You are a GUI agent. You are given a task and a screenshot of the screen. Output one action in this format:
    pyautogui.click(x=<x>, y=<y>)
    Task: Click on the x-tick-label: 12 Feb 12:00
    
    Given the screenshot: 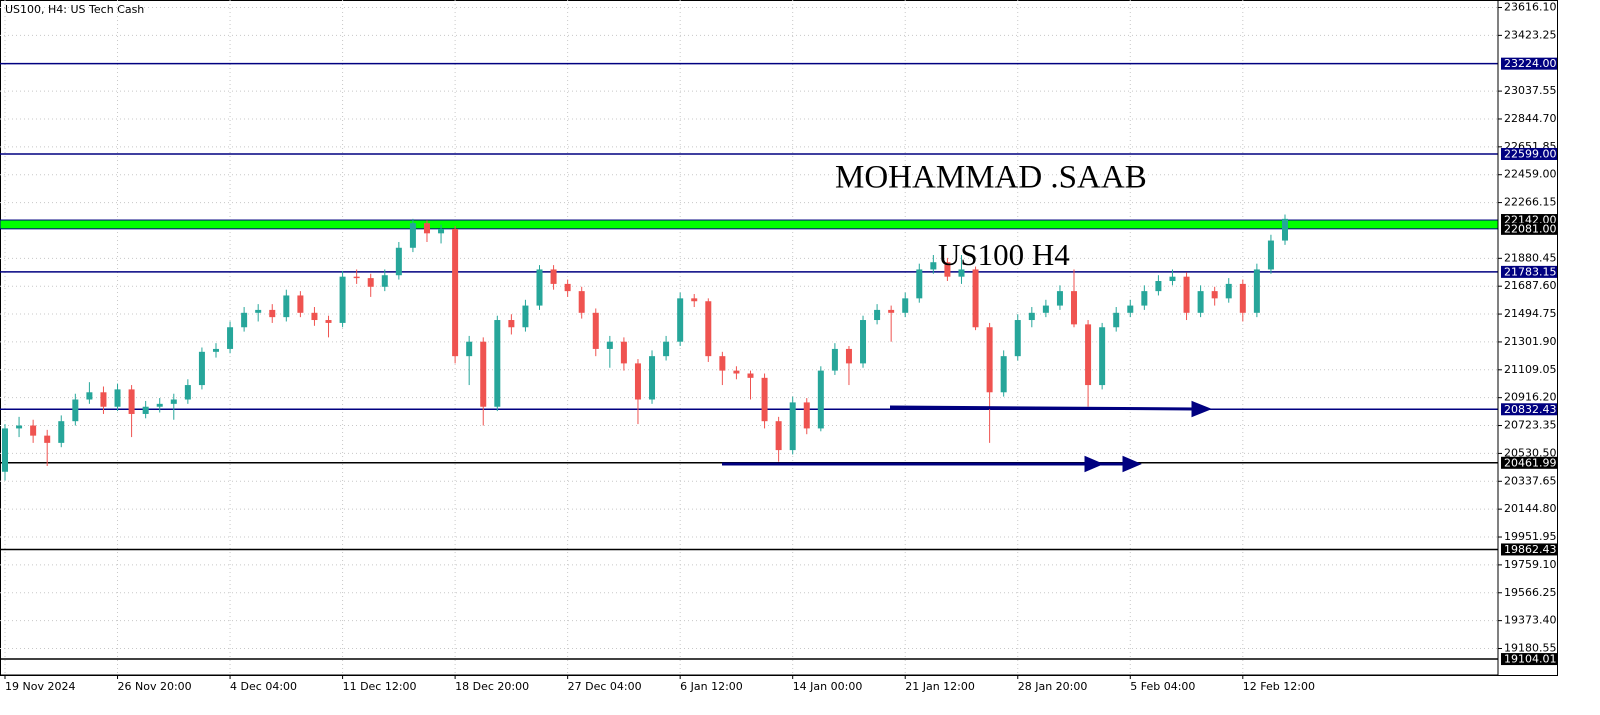 What is the action you would take?
    pyautogui.click(x=1279, y=686)
    